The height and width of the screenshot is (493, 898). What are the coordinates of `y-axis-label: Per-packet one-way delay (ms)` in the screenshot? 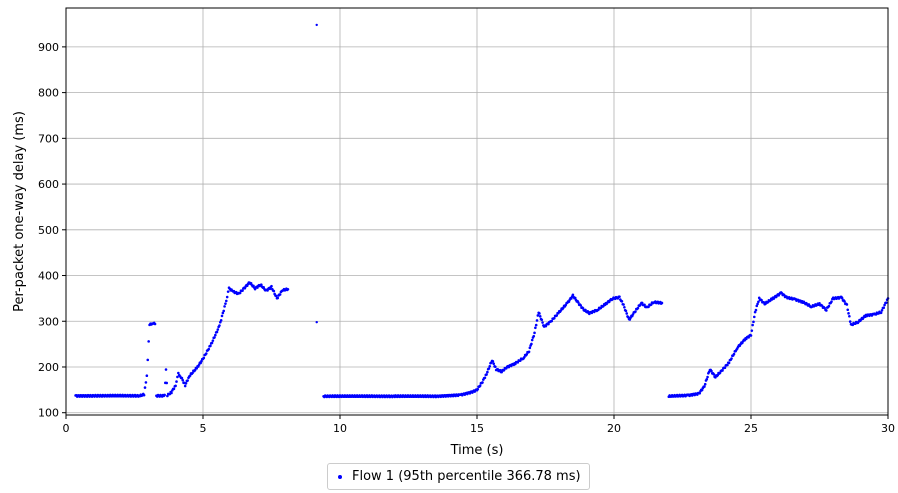 It's located at (19, 211).